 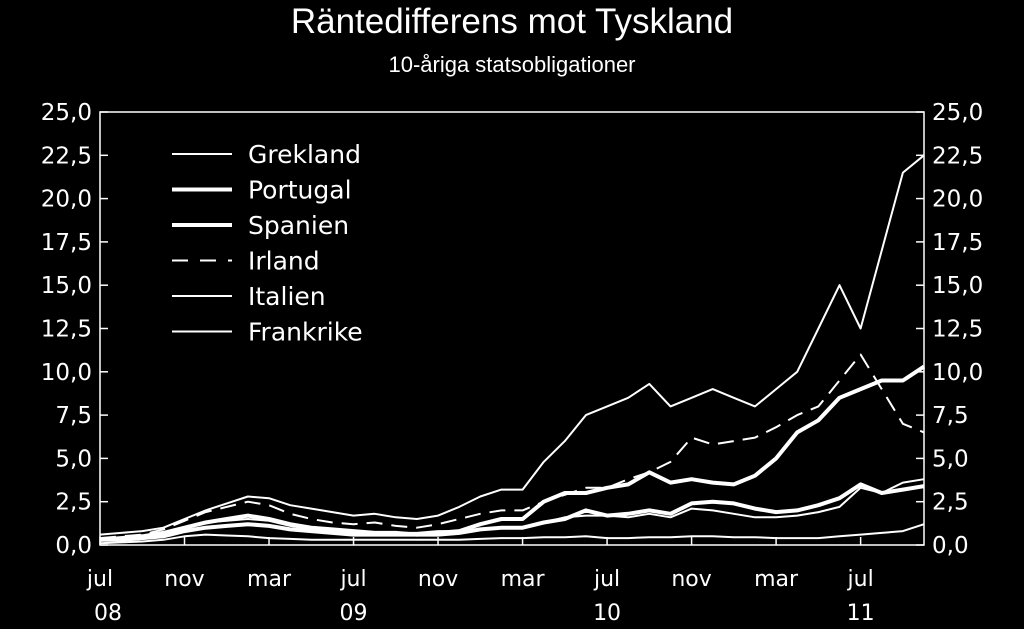 What do you see at coordinates (957, 373) in the screenshot?
I see `y-tick-label-right: 10,0` at bounding box center [957, 373].